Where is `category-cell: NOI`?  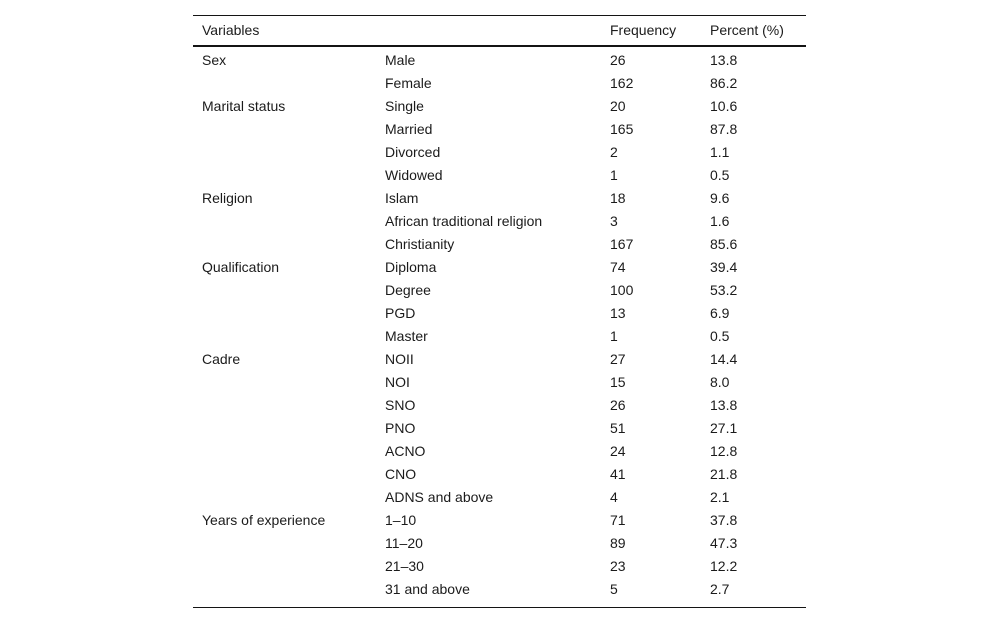 category-cell: NOI is located at coordinates (397, 382).